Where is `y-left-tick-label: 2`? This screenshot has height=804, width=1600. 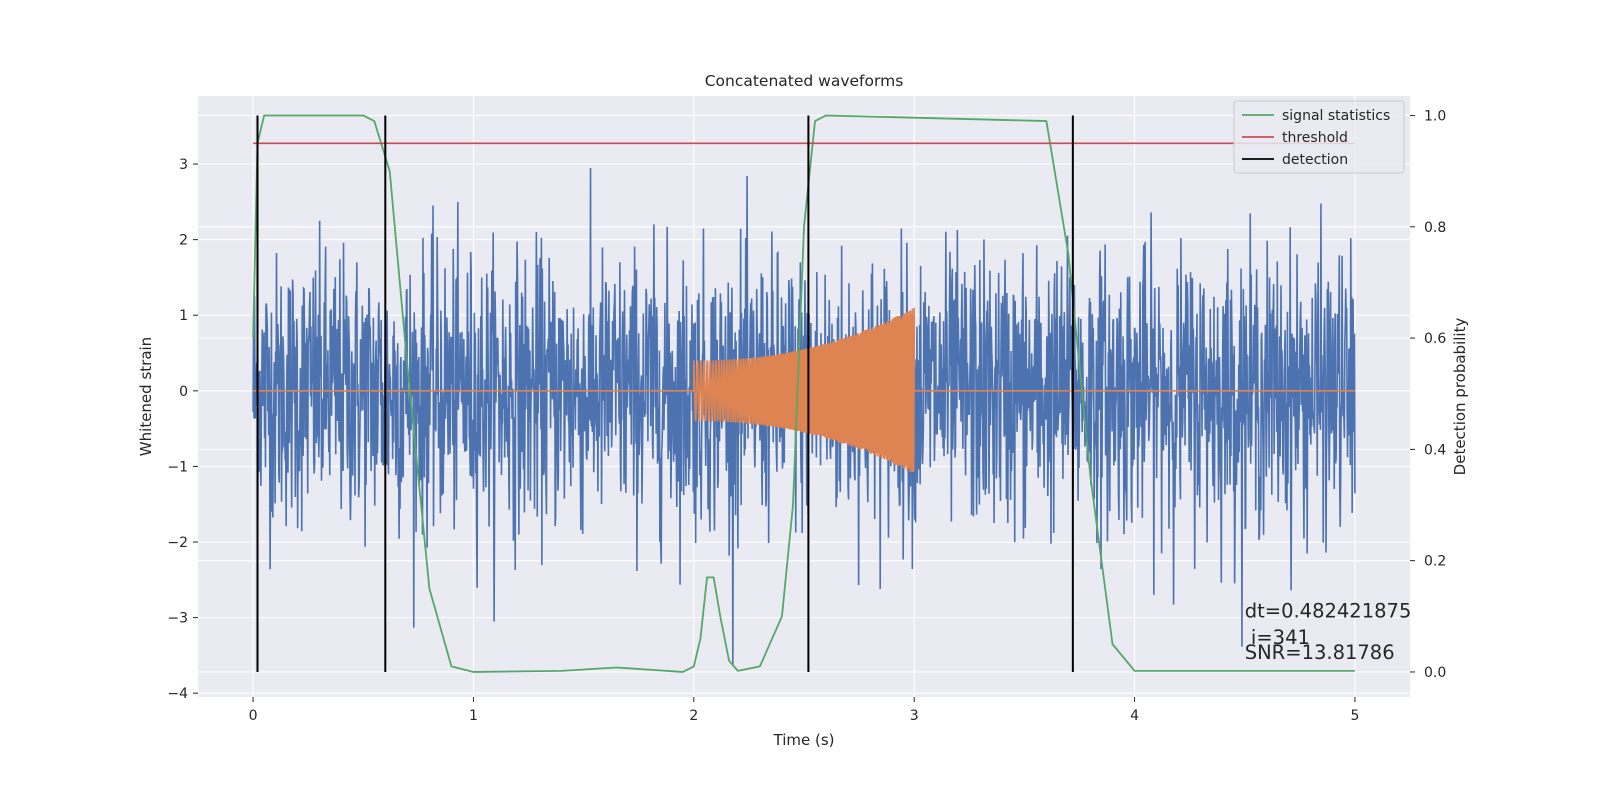
y-left-tick-label: 2 is located at coordinates (183, 241).